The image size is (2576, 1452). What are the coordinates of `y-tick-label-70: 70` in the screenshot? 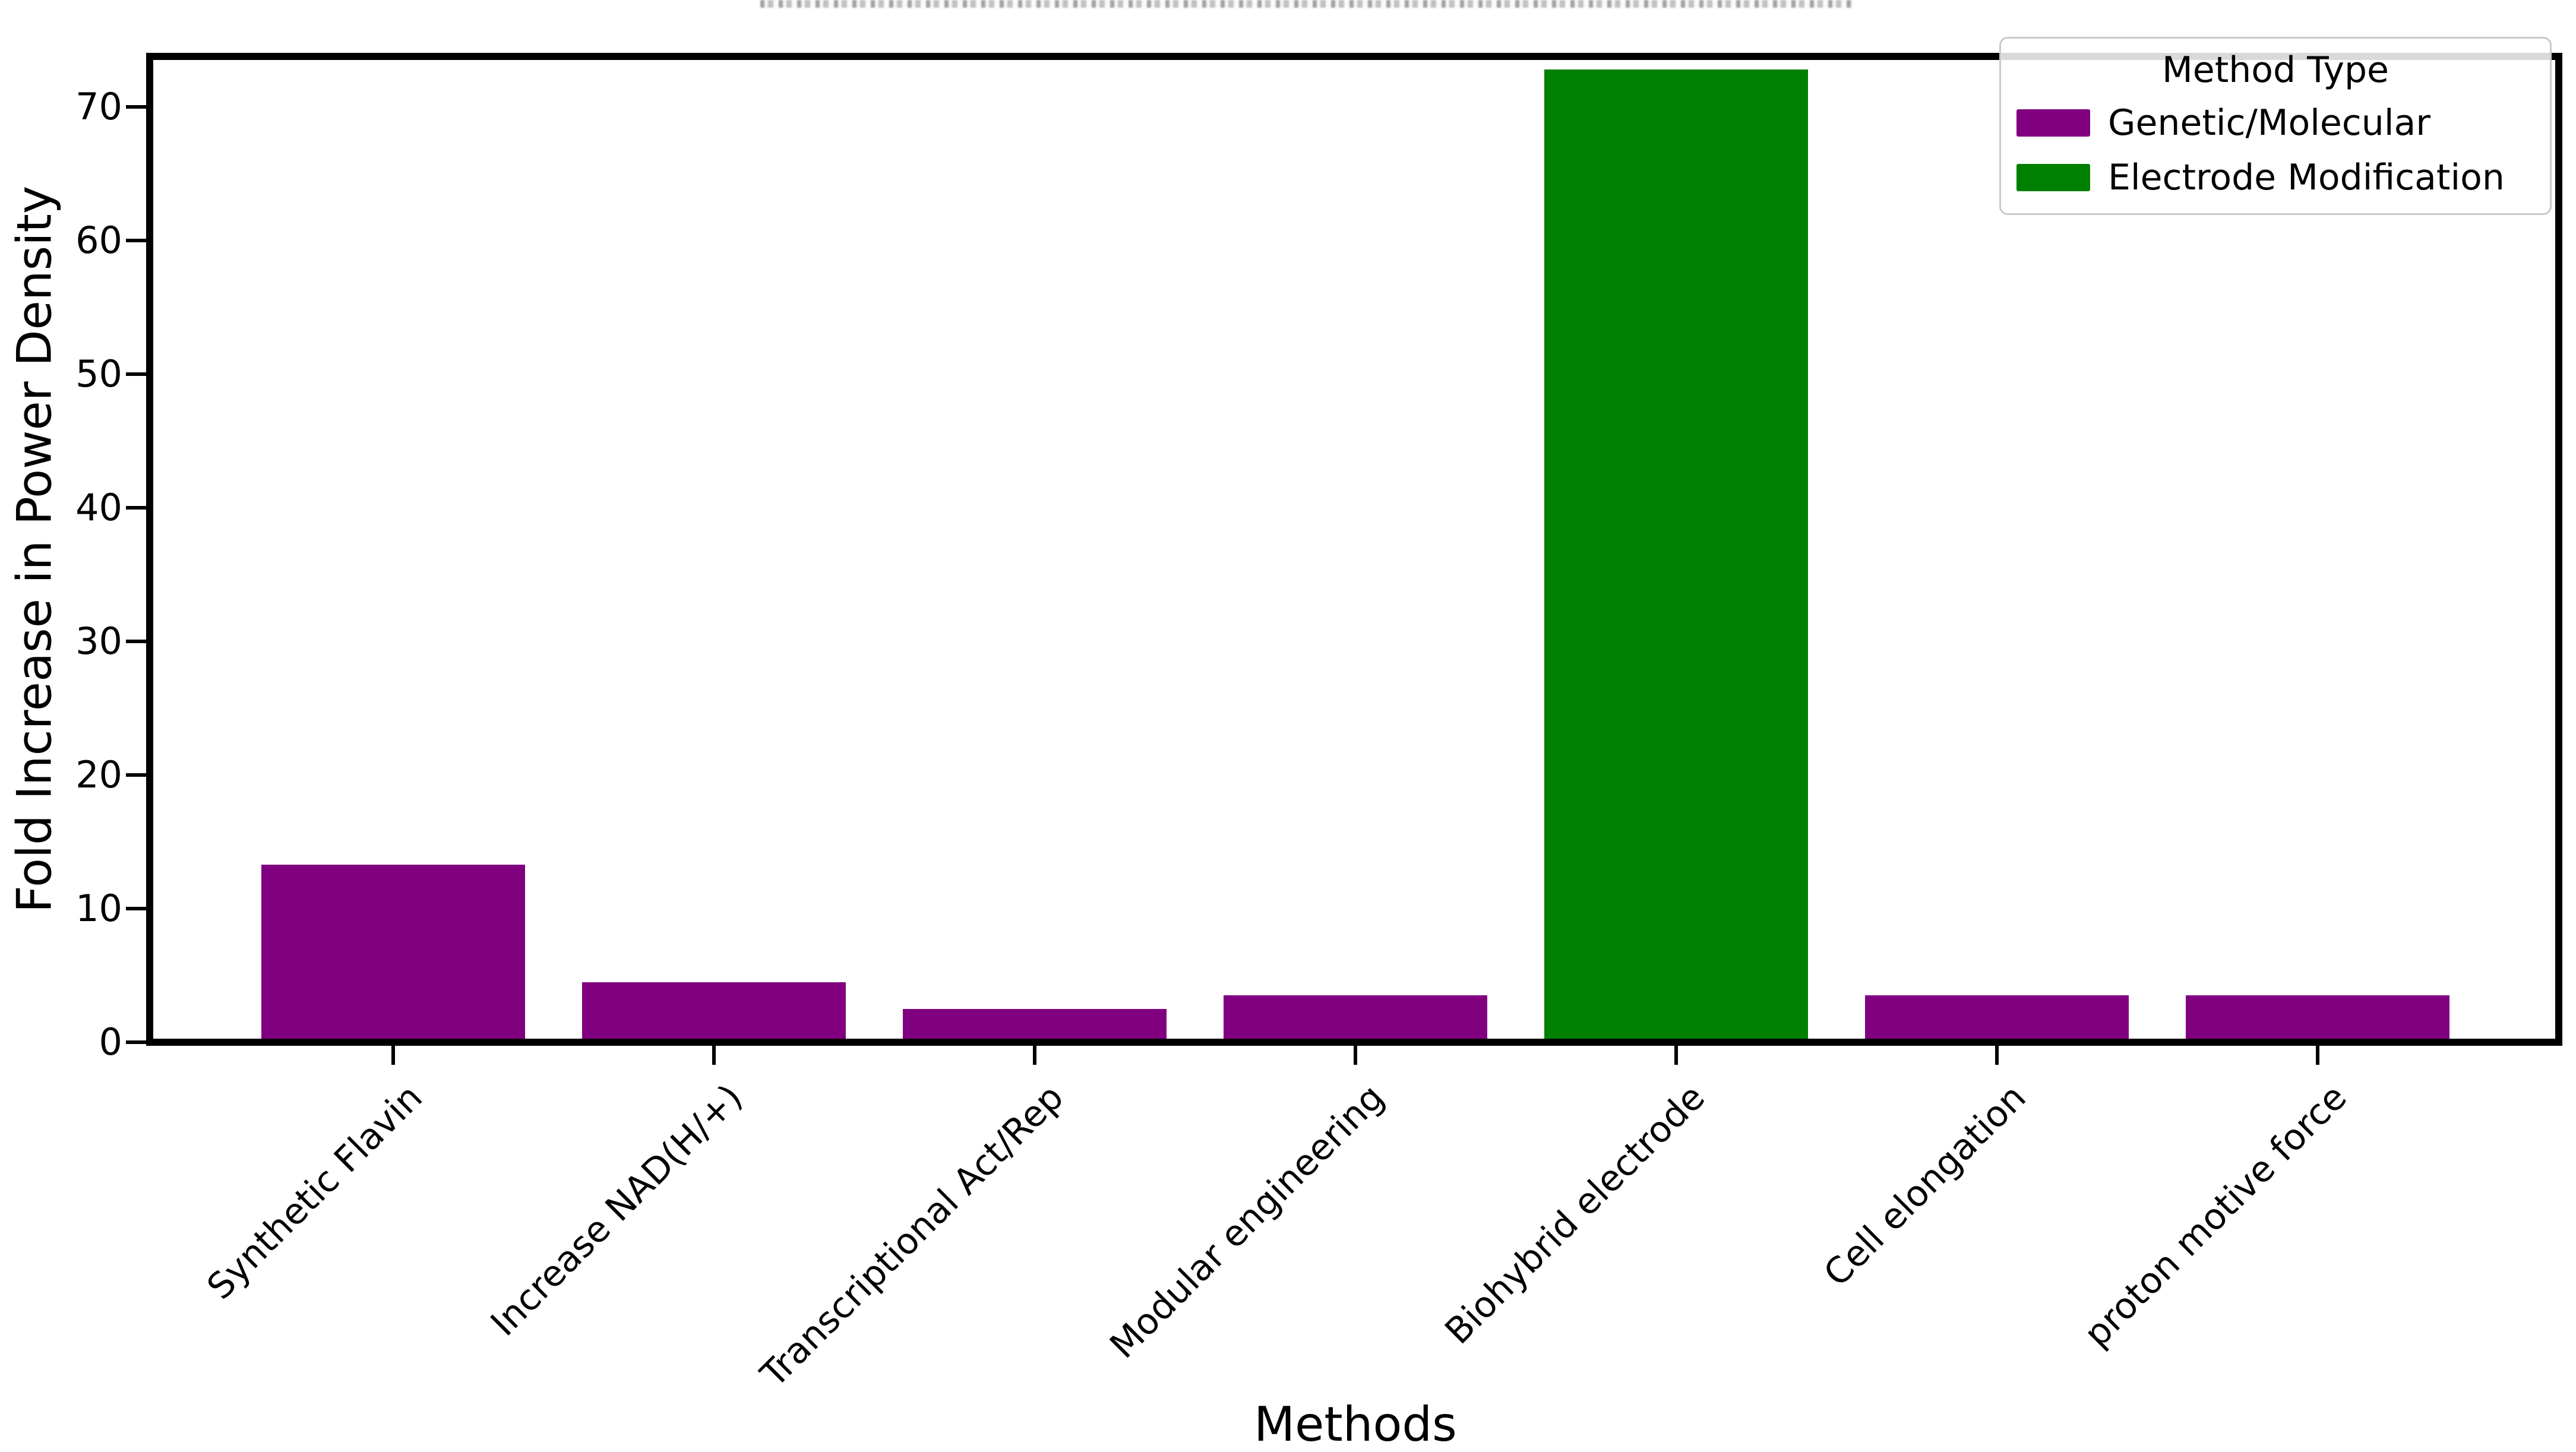 It's located at (98, 107).